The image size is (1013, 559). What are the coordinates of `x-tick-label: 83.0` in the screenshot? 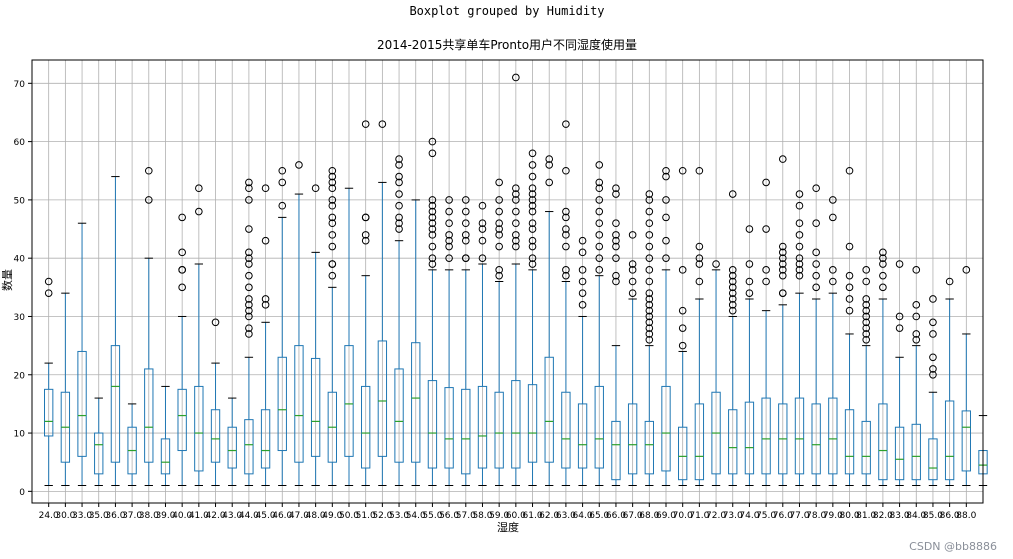 It's located at (900, 516).